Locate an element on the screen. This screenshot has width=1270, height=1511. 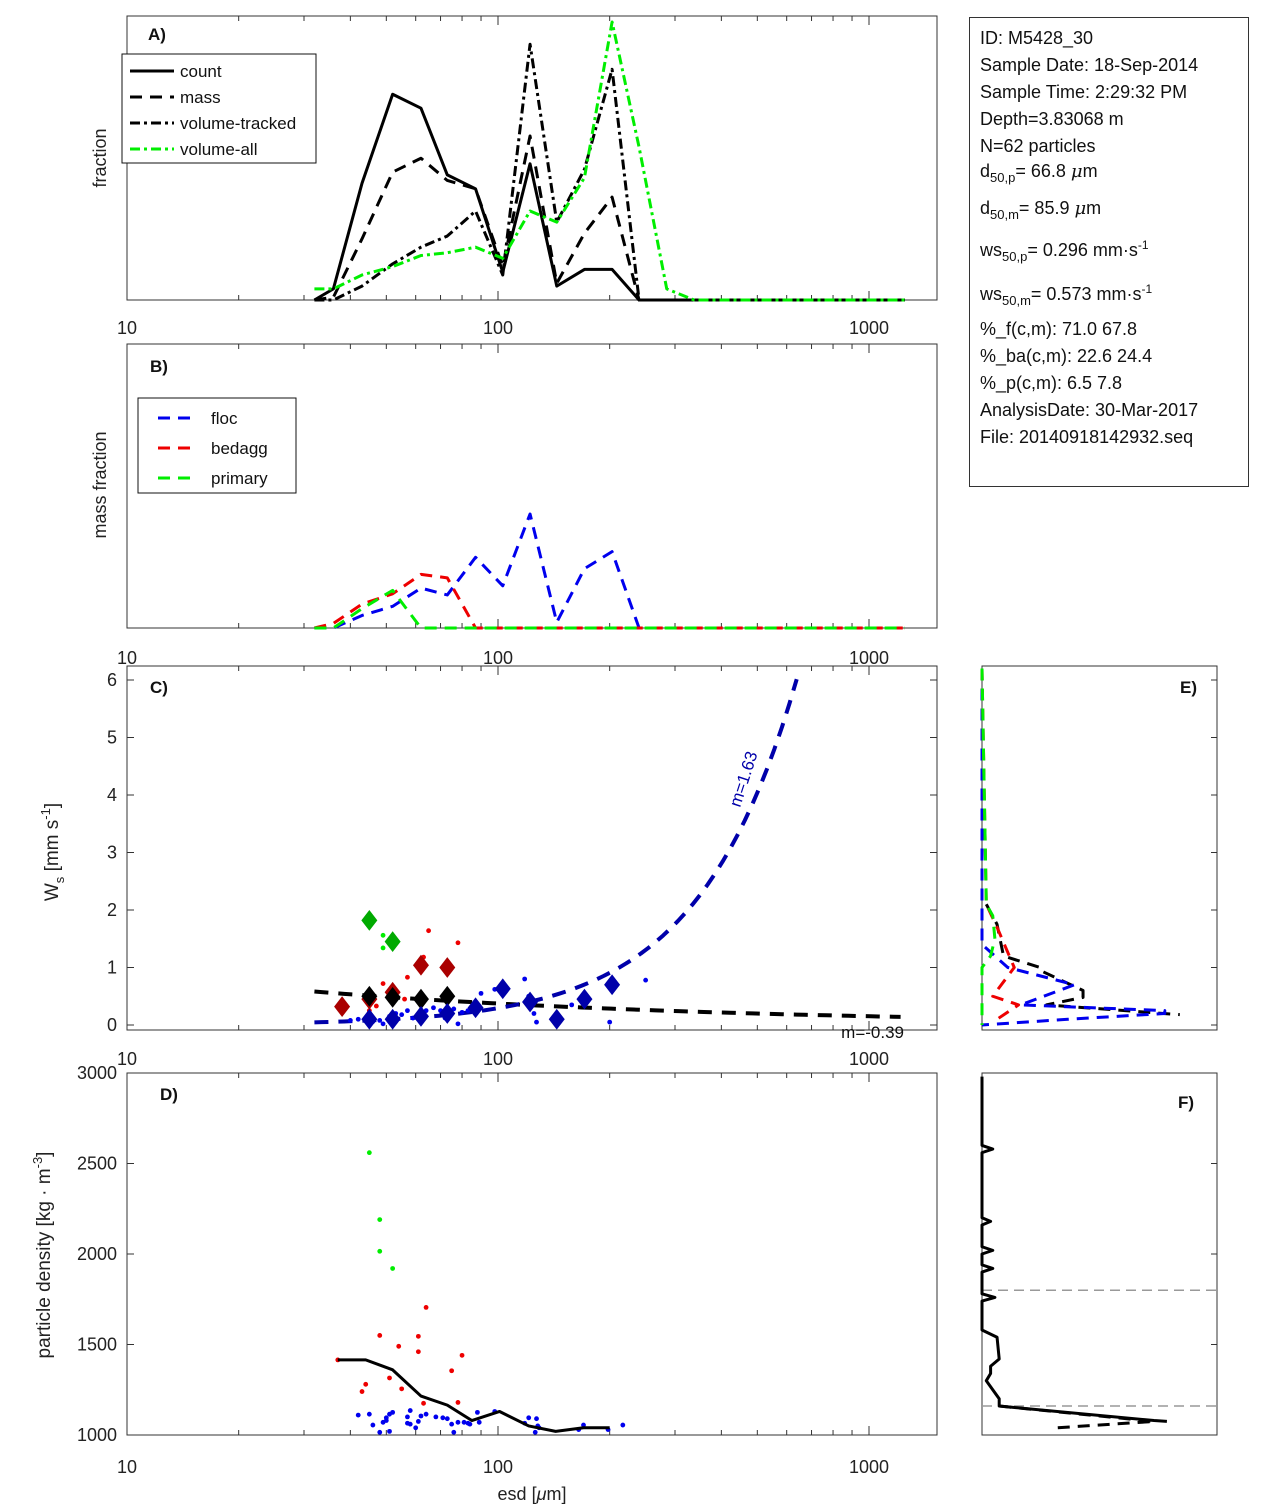
distribution-line-mass is located at coordinates (1077, 1417).